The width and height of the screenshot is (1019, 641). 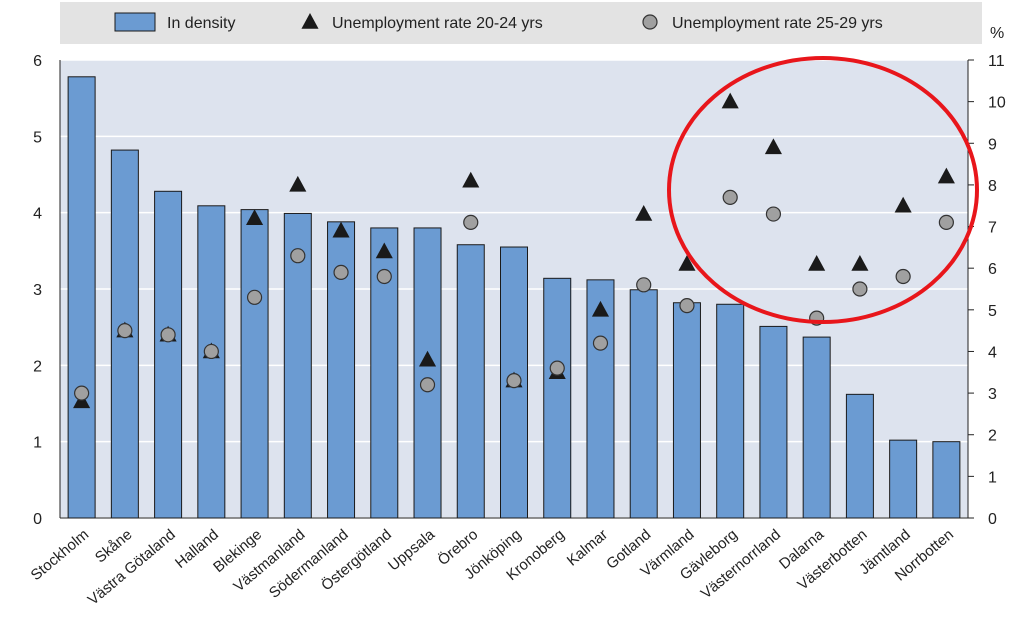 I want to click on left-tick-label: 0, so click(x=37, y=519).